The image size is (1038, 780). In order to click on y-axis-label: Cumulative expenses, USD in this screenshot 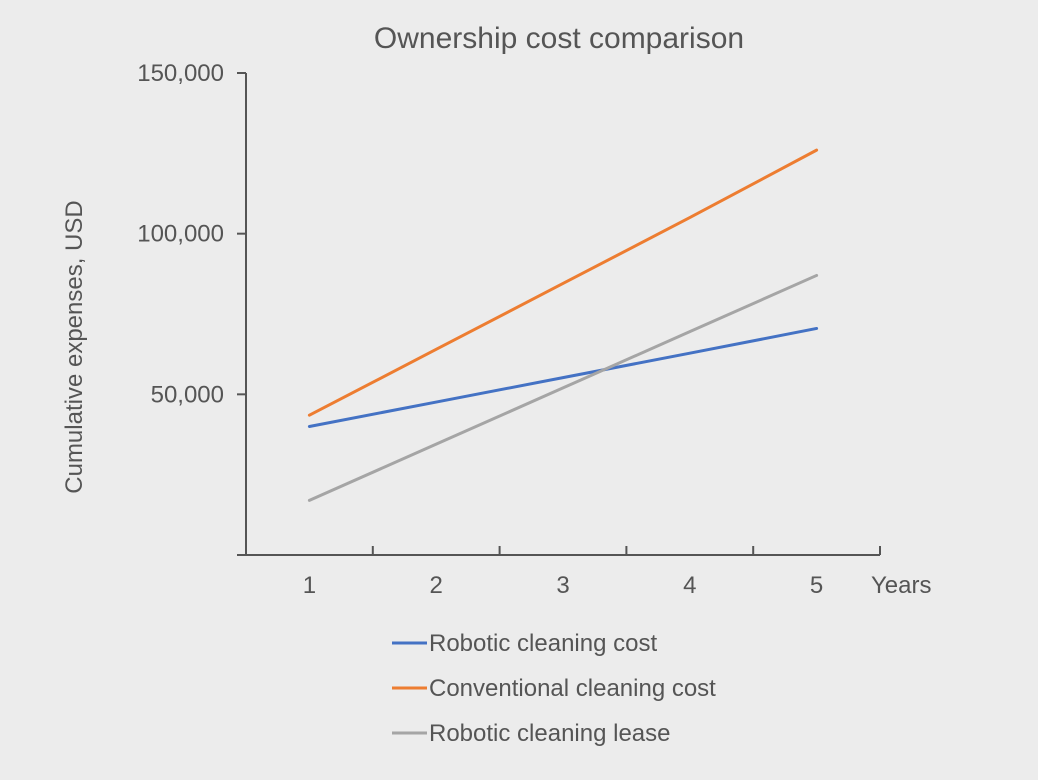, I will do `click(74, 346)`.